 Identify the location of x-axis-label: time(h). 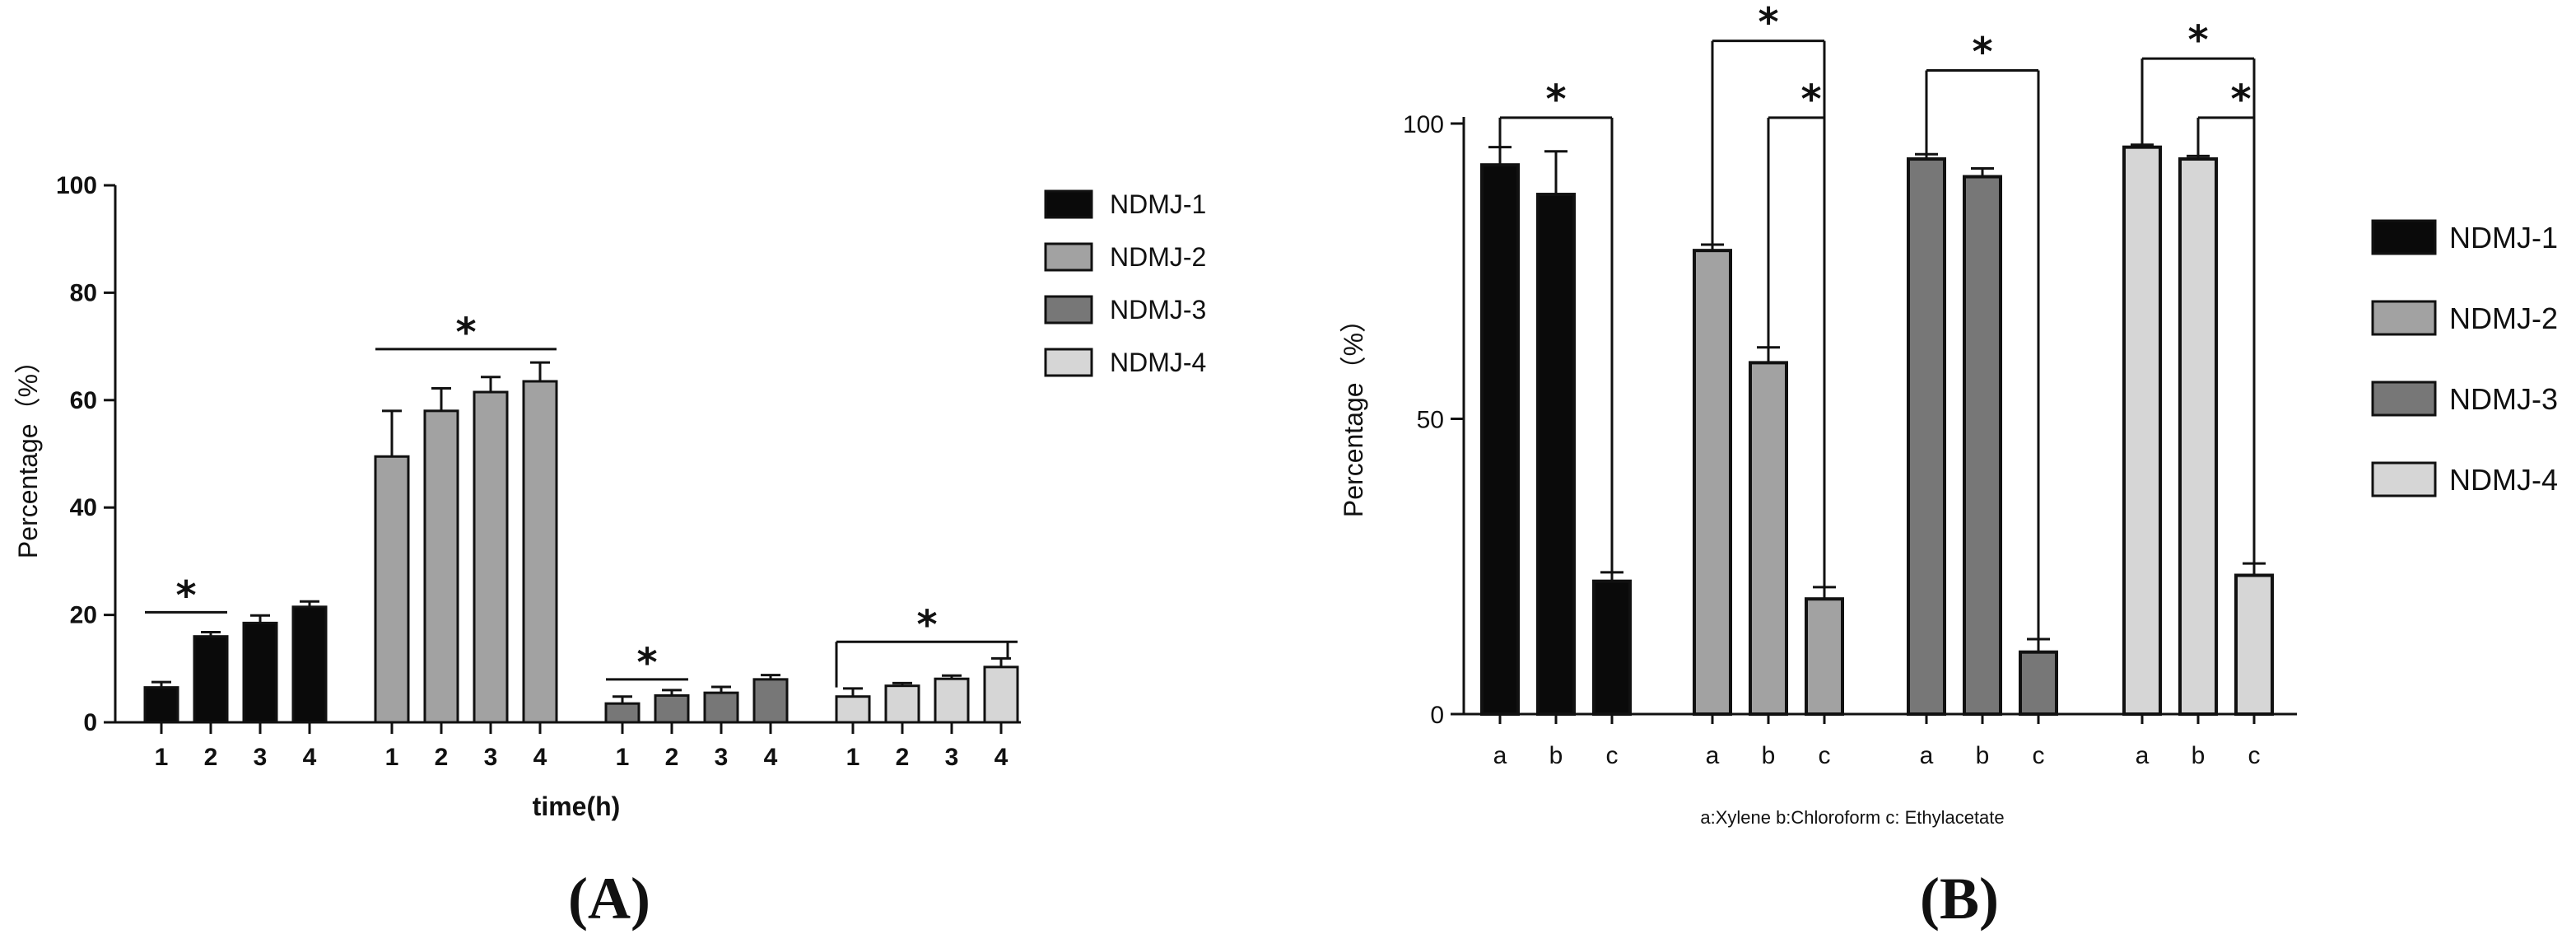
(577, 807).